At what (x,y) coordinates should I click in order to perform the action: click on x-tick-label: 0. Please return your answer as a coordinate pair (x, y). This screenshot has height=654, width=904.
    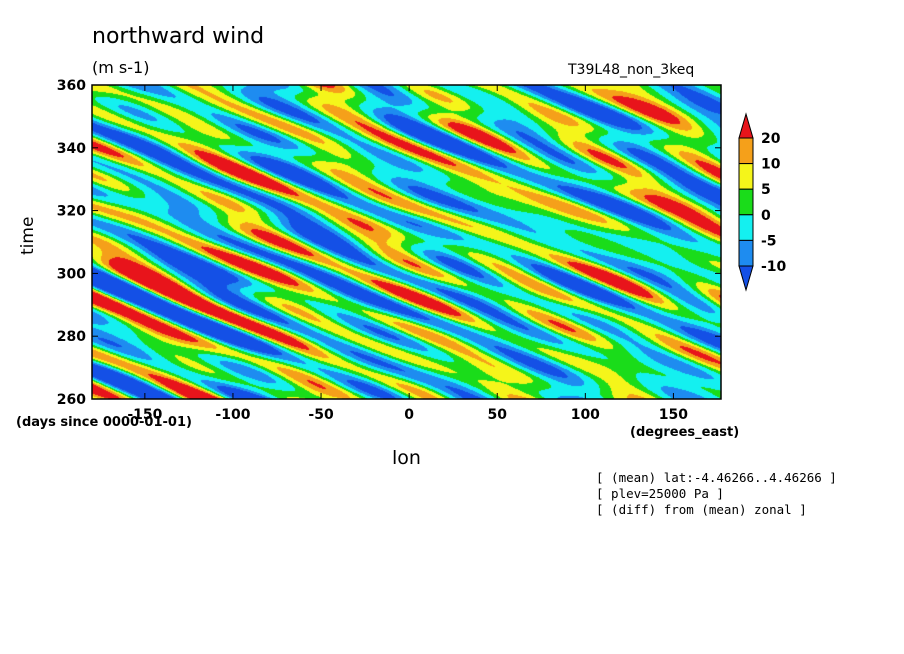
    Looking at the image, I should click on (409, 415).